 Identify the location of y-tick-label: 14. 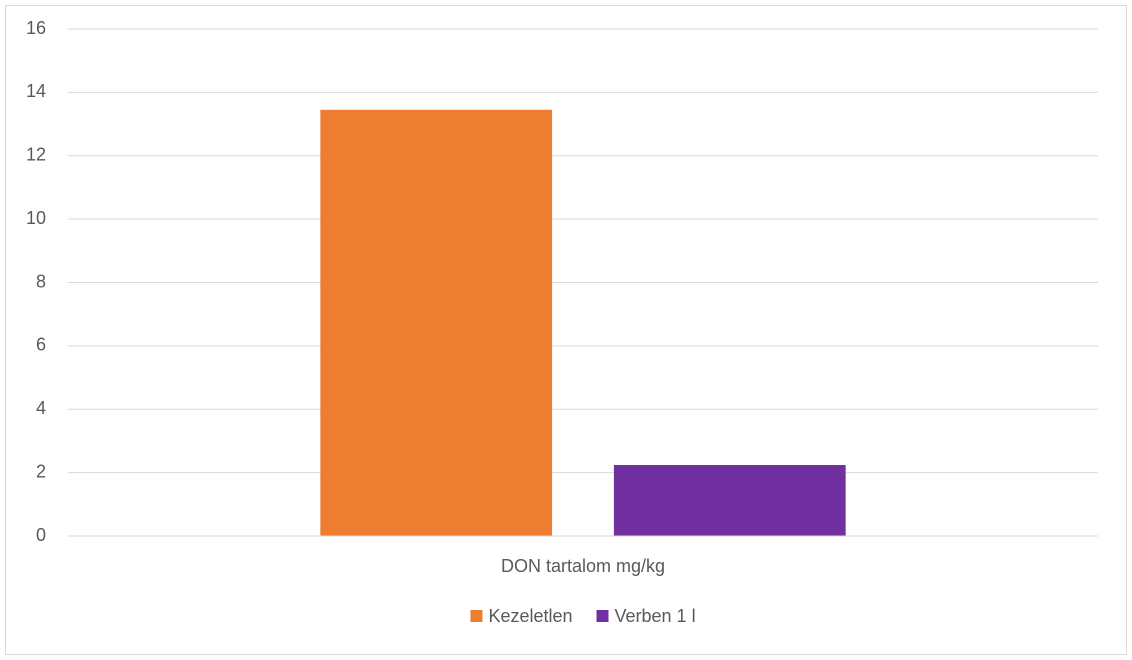
(36, 91).